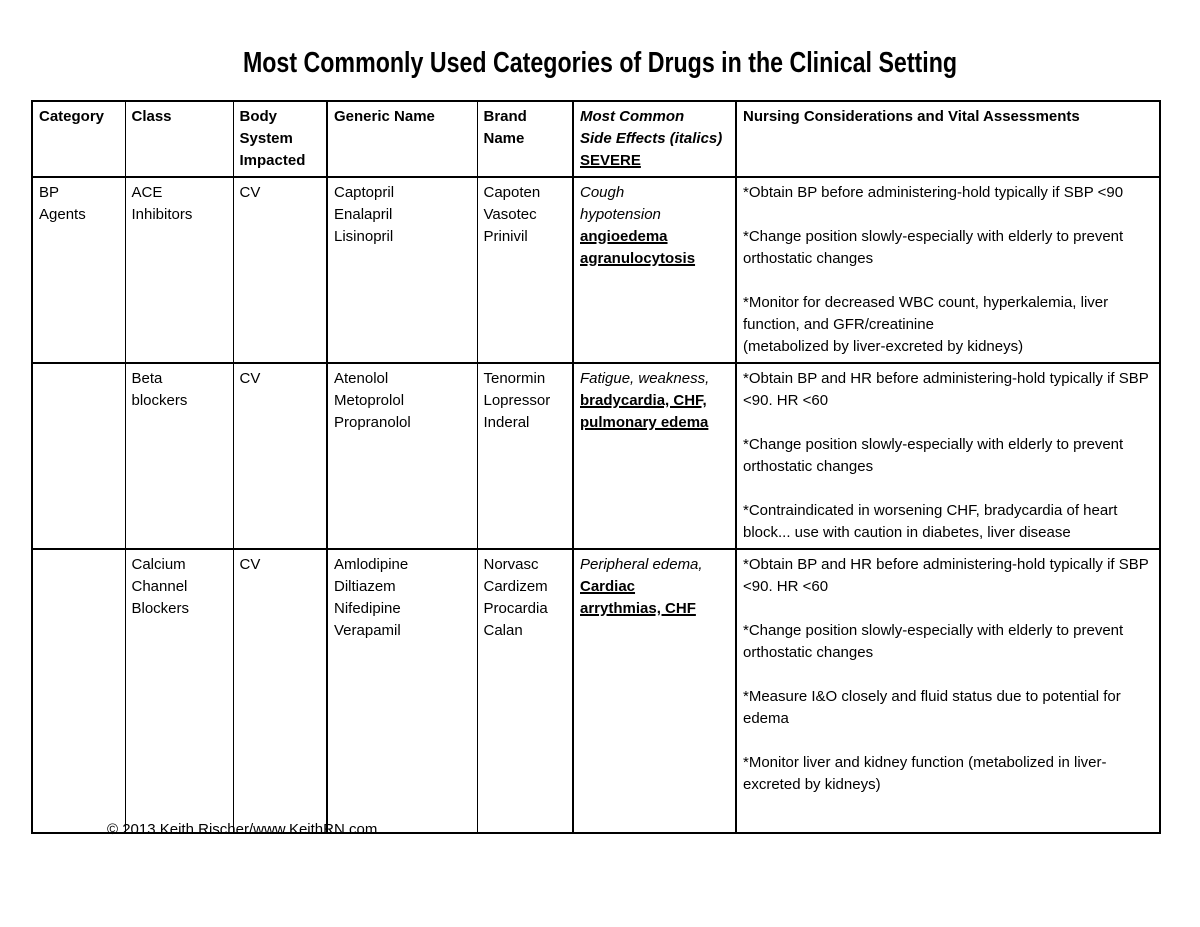  I want to click on side-effects-header-common-label: Most Common Side Effects (italics), so click(651, 127).